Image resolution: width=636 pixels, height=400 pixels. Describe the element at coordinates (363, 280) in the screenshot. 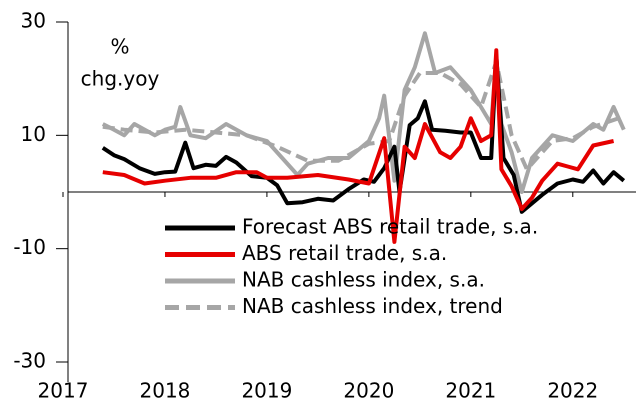

I see `legend-label: NAB cashless index, s.a.` at that location.